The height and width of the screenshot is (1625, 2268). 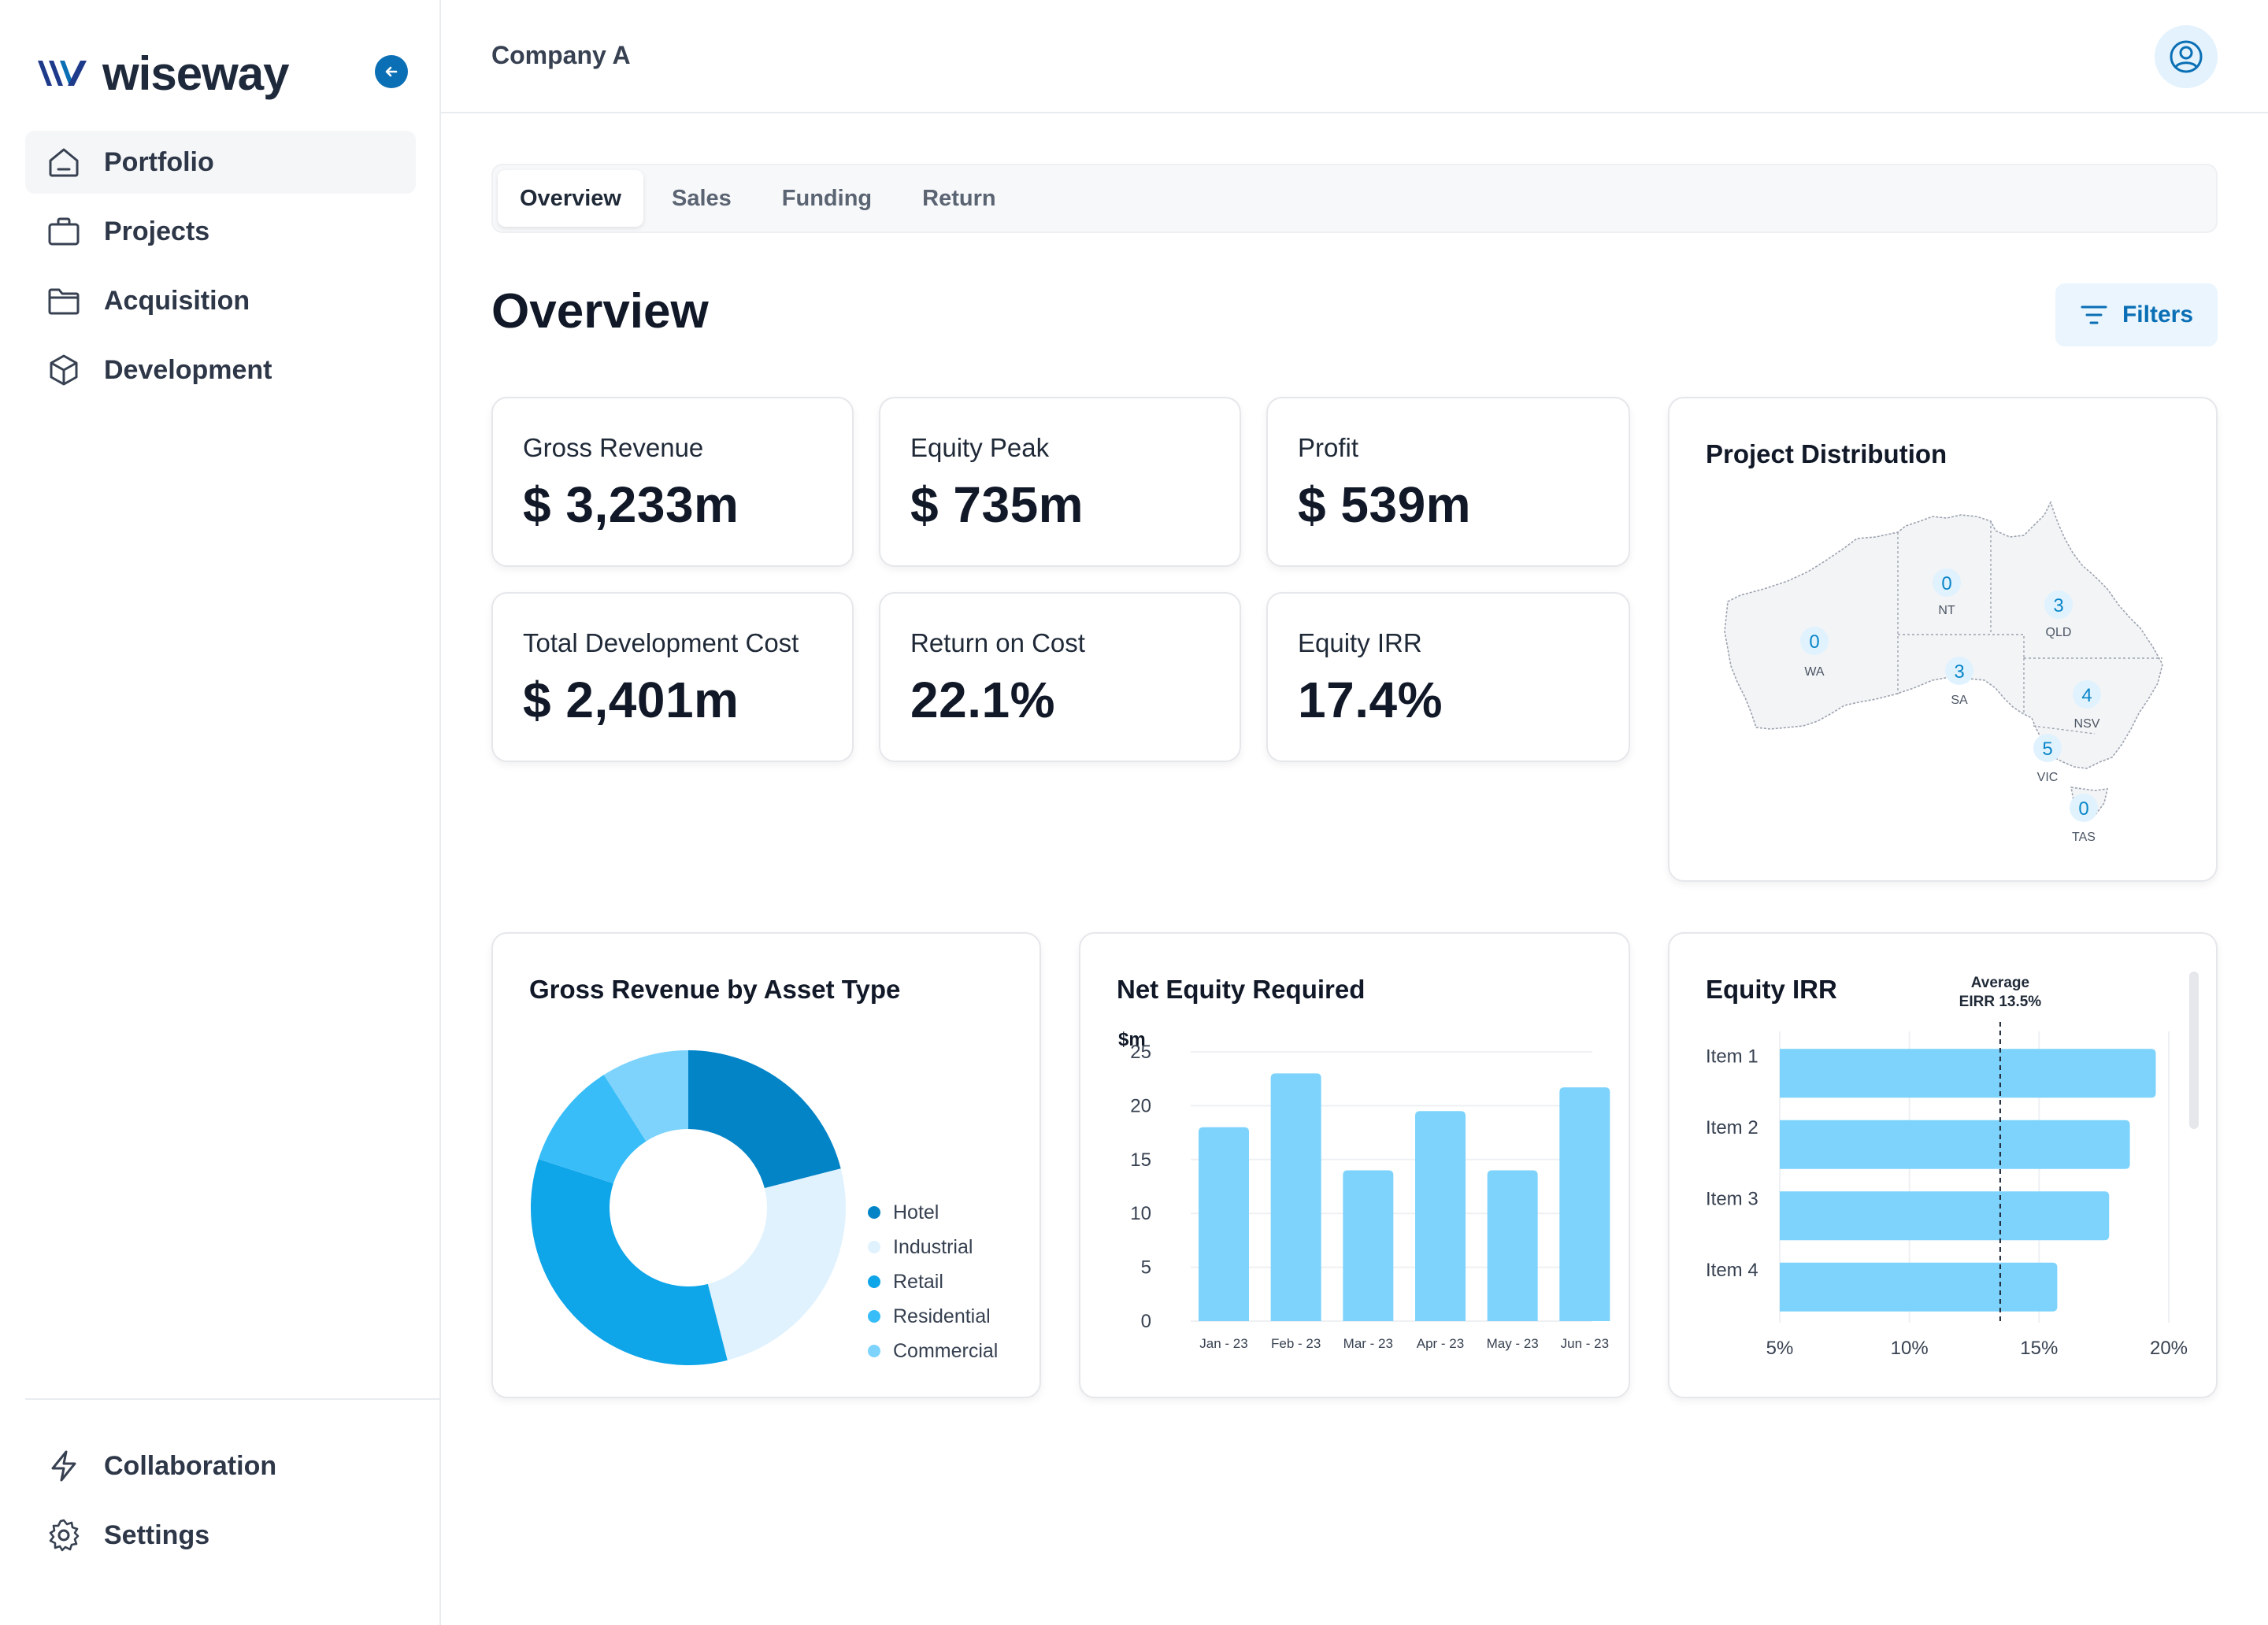 What do you see at coordinates (1826, 453) in the screenshot?
I see `card-title: Project Distribution` at bounding box center [1826, 453].